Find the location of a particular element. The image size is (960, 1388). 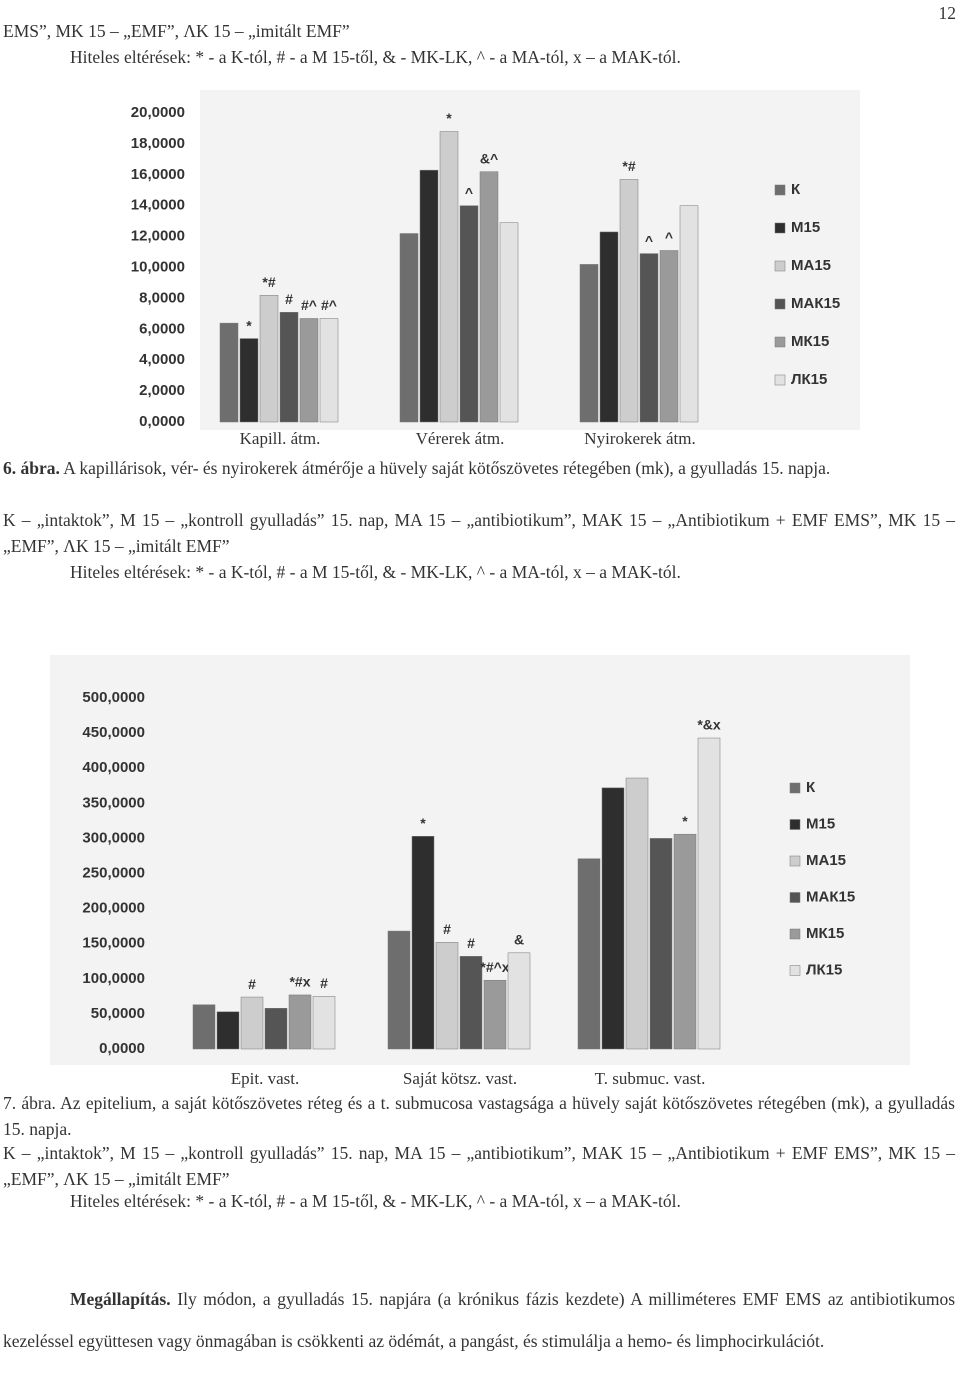

y-tick-label: 300,0000 is located at coordinates (113, 837).